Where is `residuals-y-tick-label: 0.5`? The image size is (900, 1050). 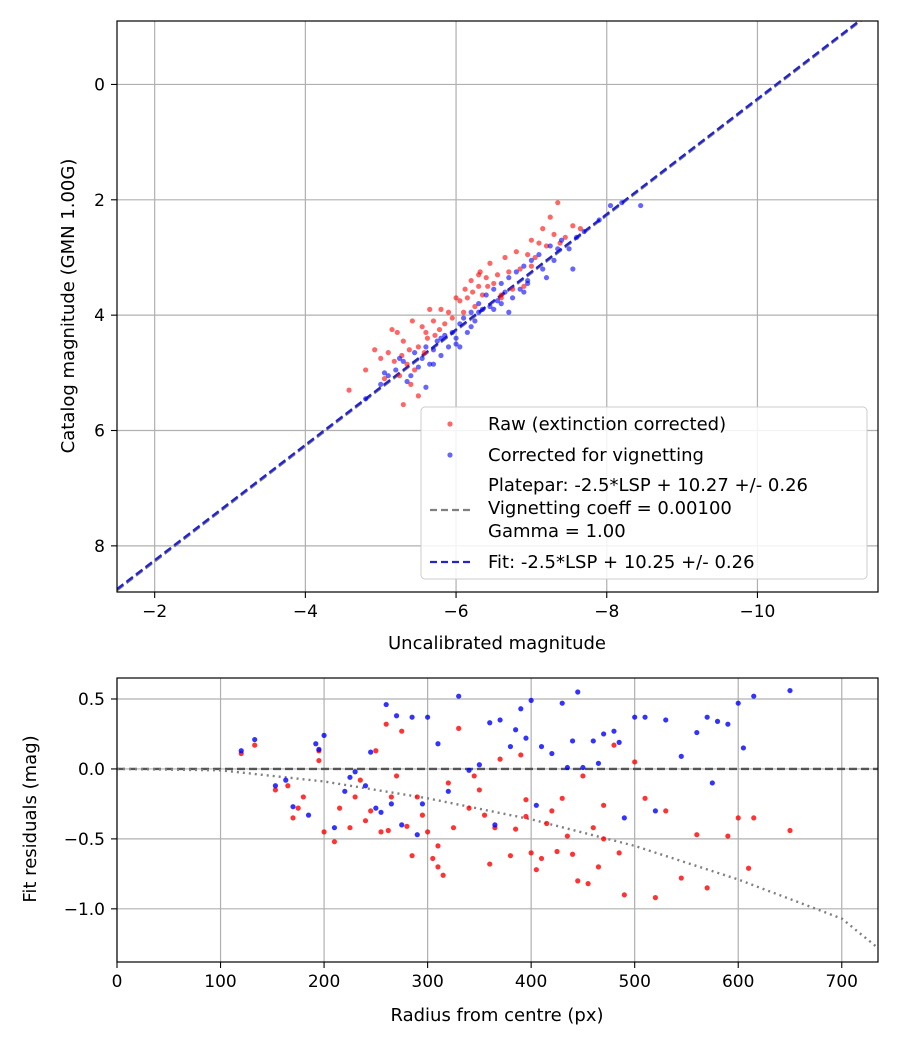
residuals-y-tick-label: 0.5 is located at coordinates (91, 700).